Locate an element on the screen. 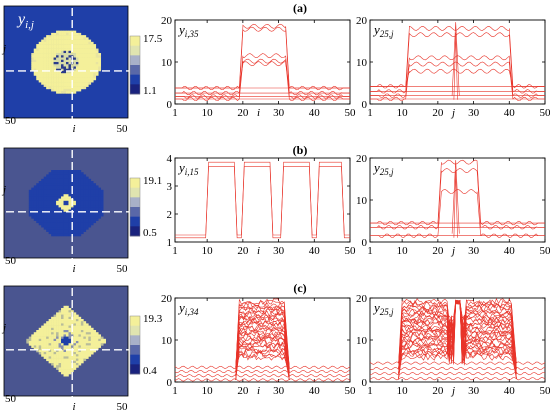 The height and width of the screenshot is (414, 550). profile-plot: 1 10 20 30 40 50 0 10 20 j y25,j is located at coordinates (453, 205).